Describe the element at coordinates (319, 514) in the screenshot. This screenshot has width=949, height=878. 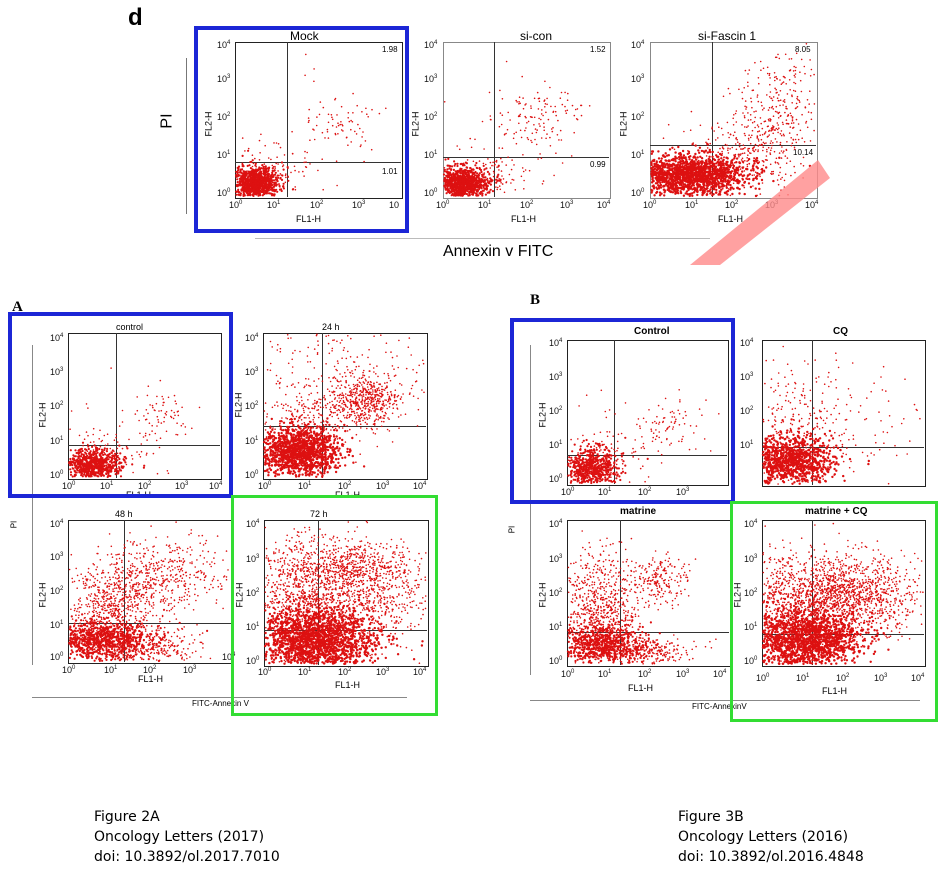
I see `plot-title-72h: 72 h` at that location.